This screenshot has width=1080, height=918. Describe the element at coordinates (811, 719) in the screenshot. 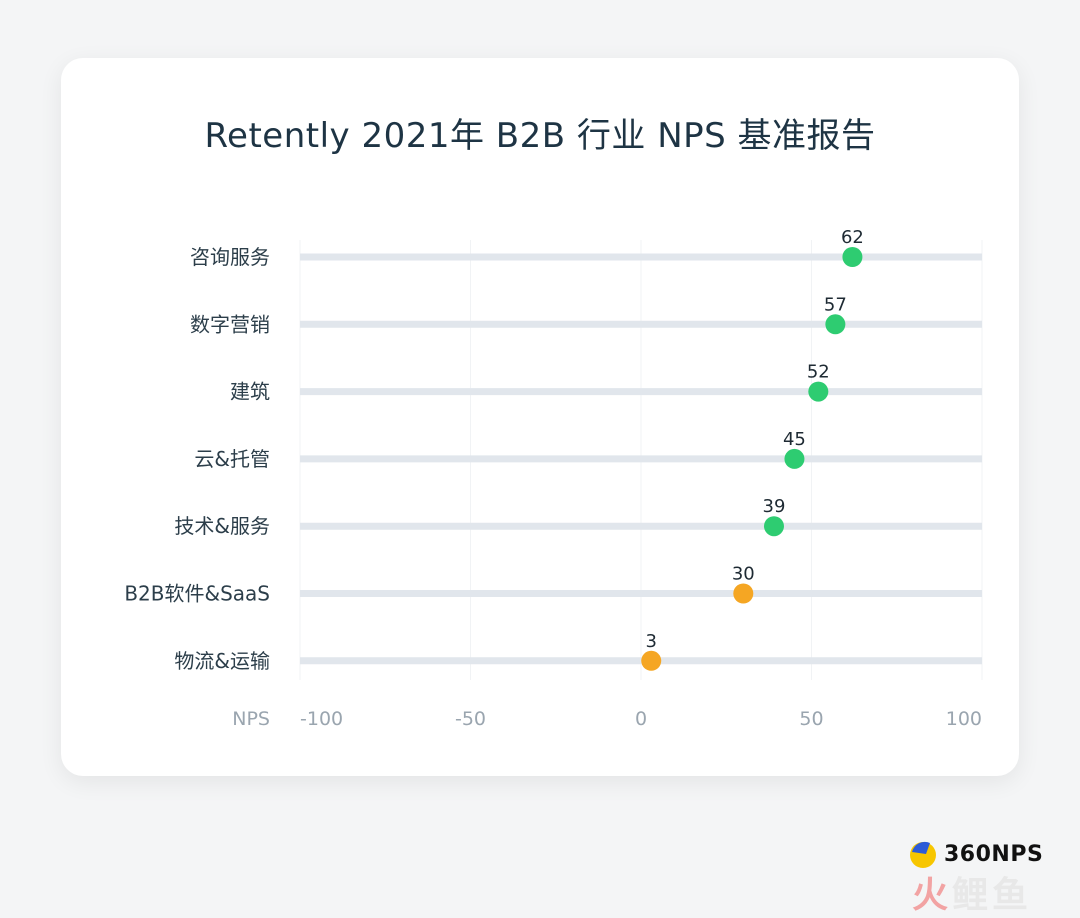

I see `x-tick-label: 50` at that location.